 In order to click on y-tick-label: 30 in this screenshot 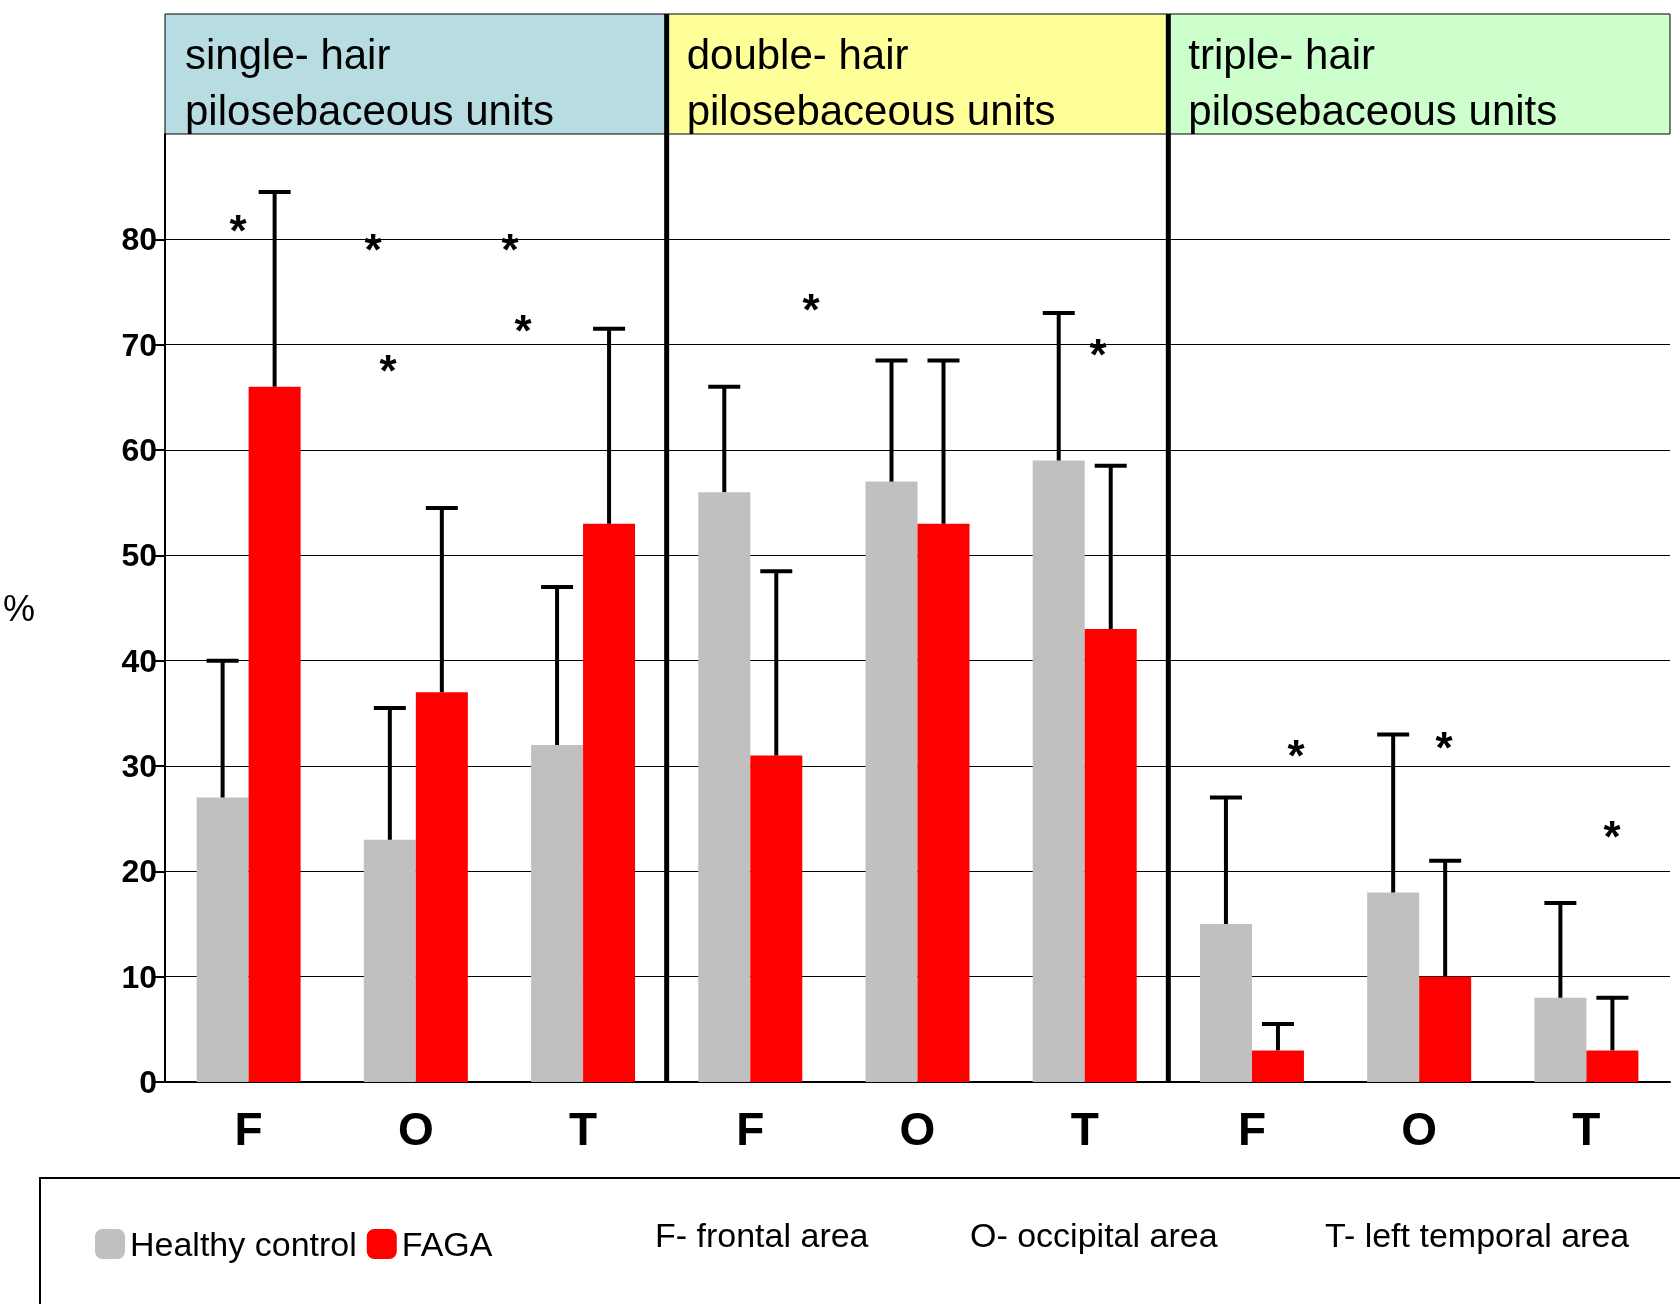, I will do `click(139, 766)`.